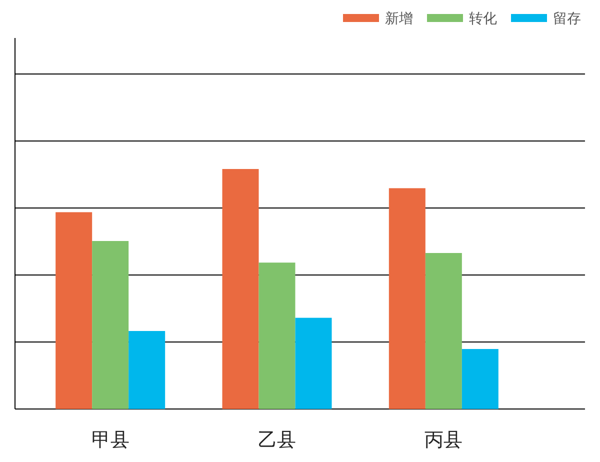  What do you see at coordinates (110, 440) in the screenshot?
I see `x-tick-label: 甲县` at bounding box center [110, 440].